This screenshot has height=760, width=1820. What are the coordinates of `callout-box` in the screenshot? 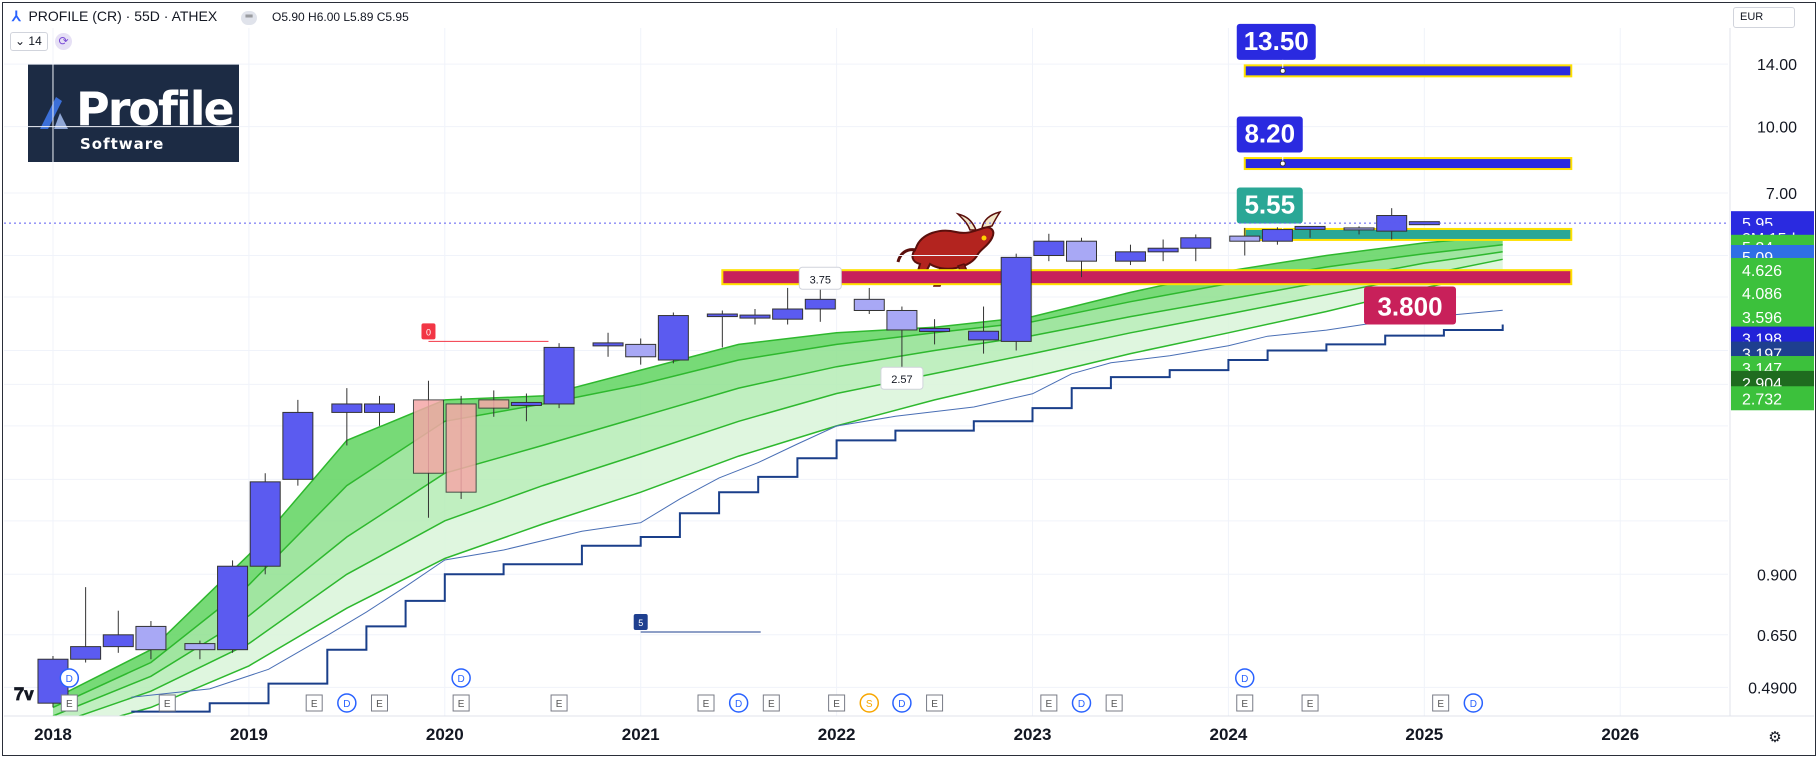 It's located at (1410, 305).